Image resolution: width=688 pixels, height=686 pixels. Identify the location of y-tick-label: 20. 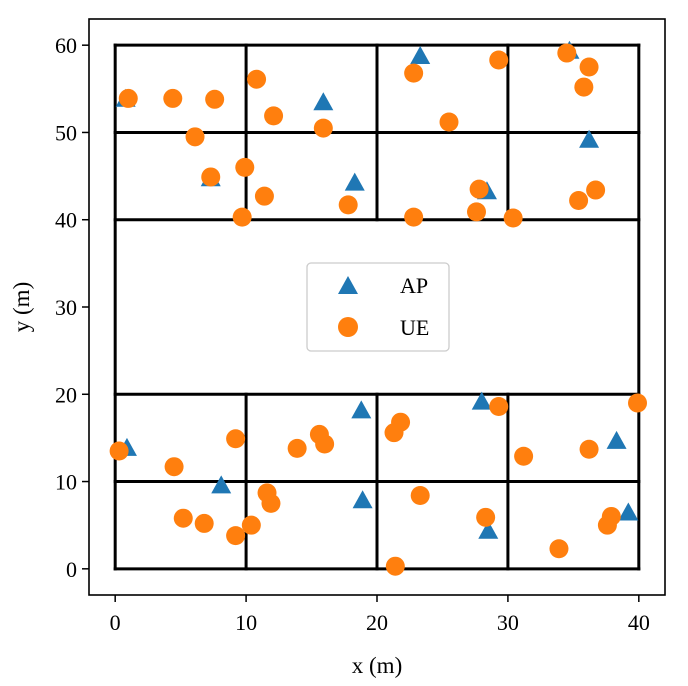
(66, 394).